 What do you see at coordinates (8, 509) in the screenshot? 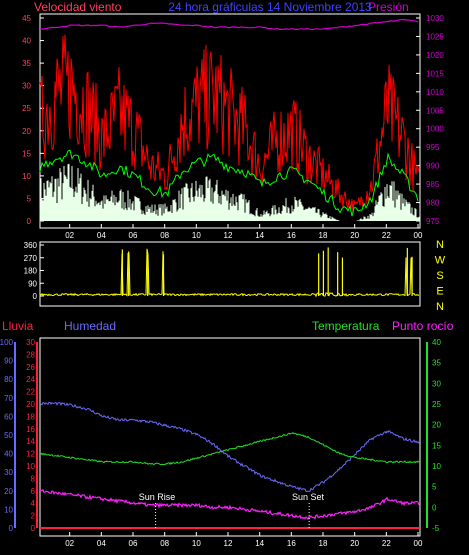
I see `humidity-y-tick-label: 10` at bounding box center [8, 509].